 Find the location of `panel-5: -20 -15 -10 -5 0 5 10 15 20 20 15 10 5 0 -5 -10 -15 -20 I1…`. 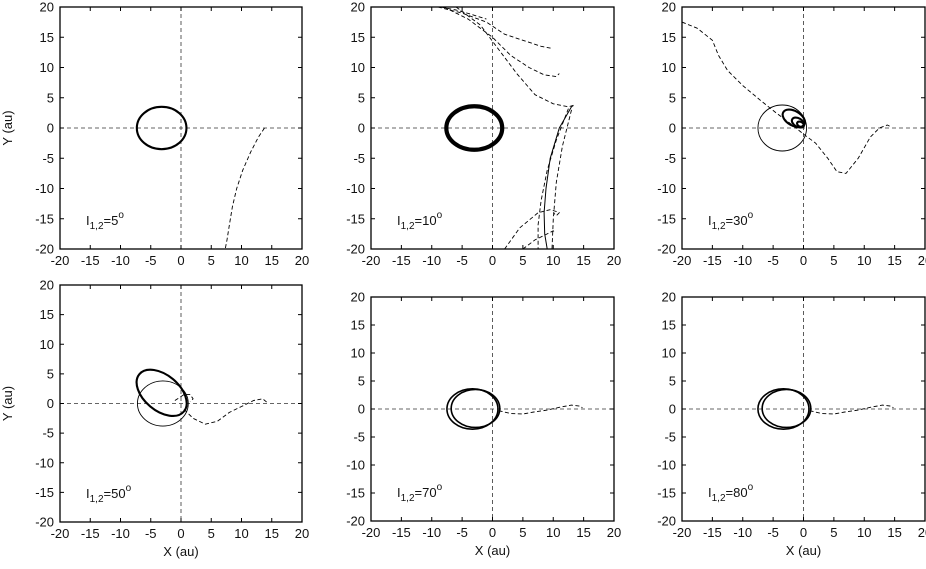

panel-5: -20 -15 -10 -5 0 5 10 15 20 20 15 10 5 0 -5 -10 -15 -20 I1… is located at coordinates (483, 424).